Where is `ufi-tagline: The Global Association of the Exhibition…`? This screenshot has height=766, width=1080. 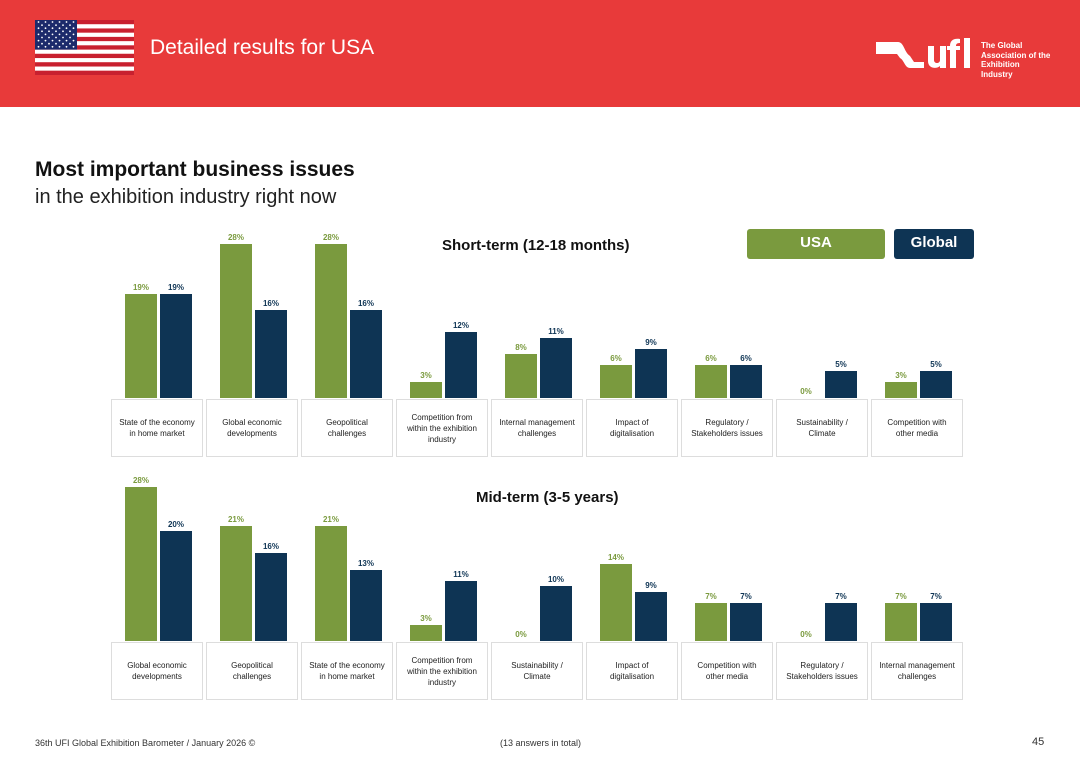 ufi-tagline: The Global Association of the Exhibition… is located at coordinates (1016, 60).